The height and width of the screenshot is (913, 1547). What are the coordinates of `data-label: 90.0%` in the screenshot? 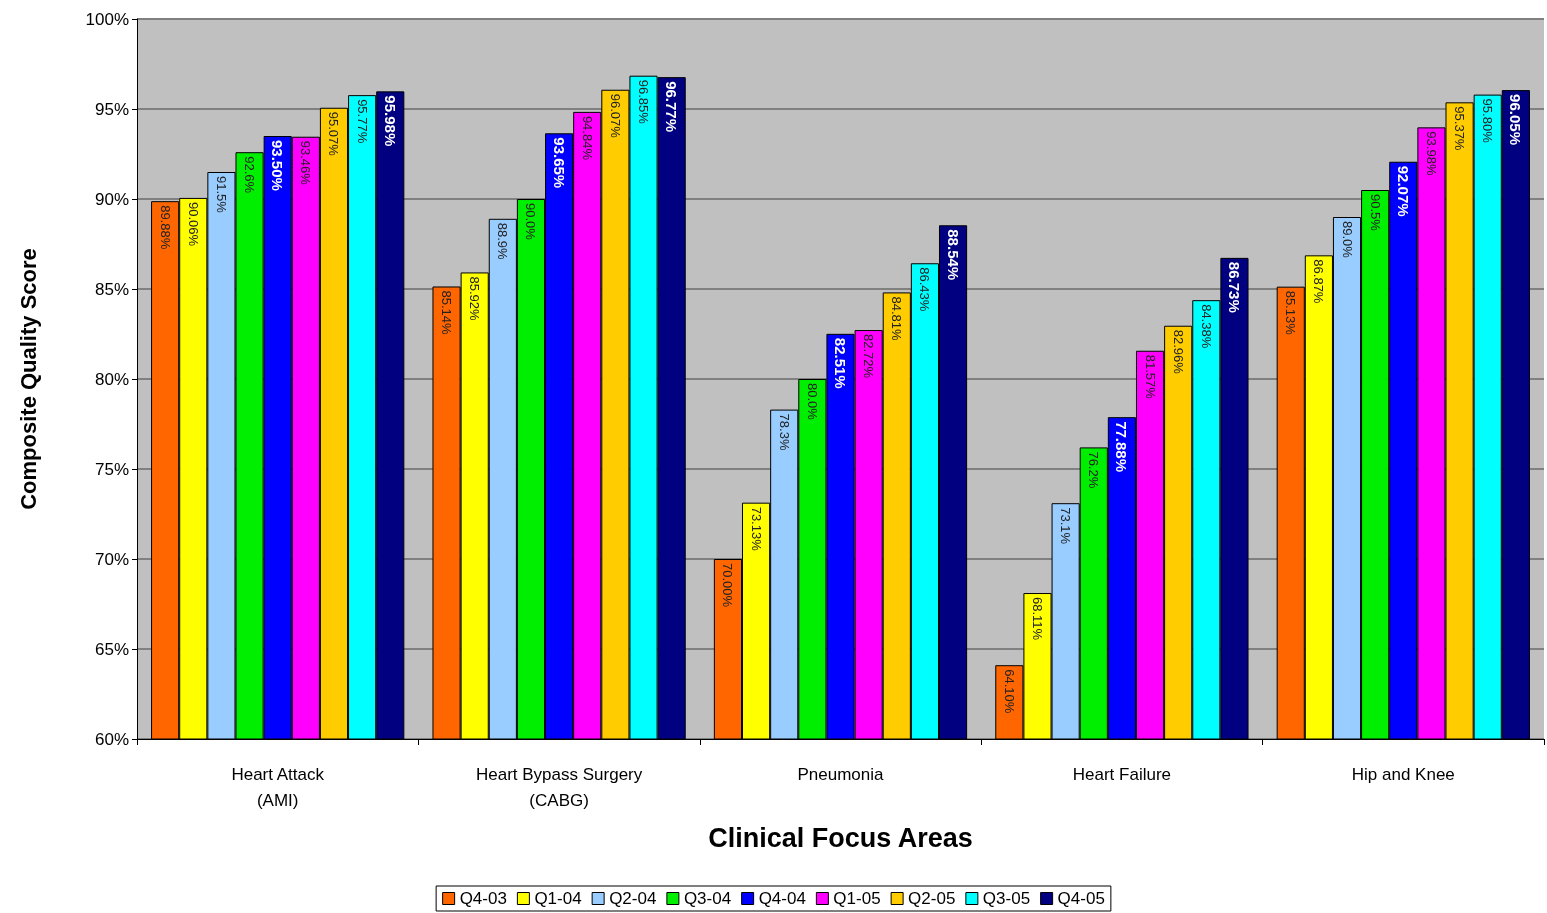 It's located at (531, 222).